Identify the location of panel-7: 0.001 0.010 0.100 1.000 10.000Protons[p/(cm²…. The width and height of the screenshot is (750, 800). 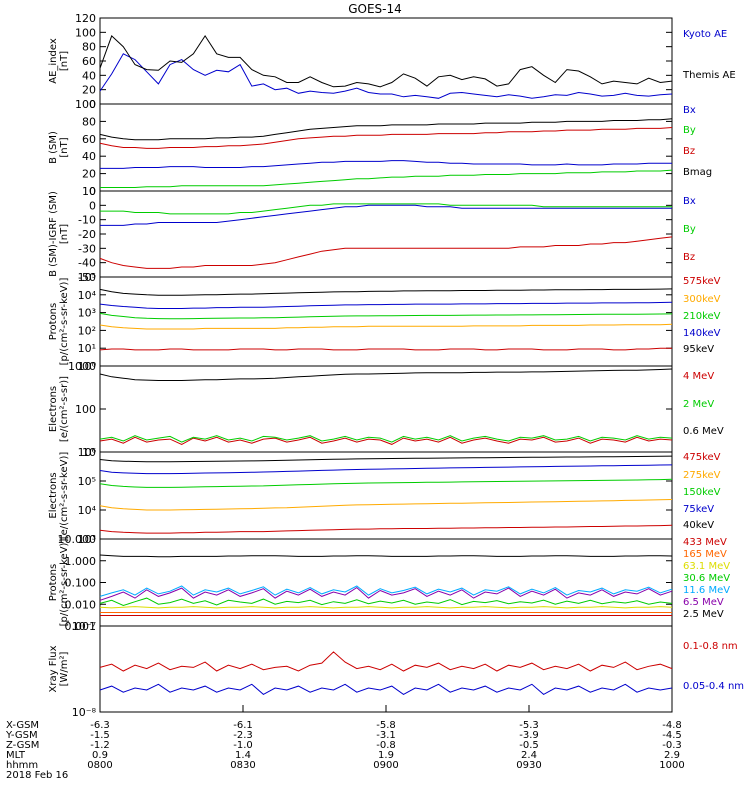
(389, 583).